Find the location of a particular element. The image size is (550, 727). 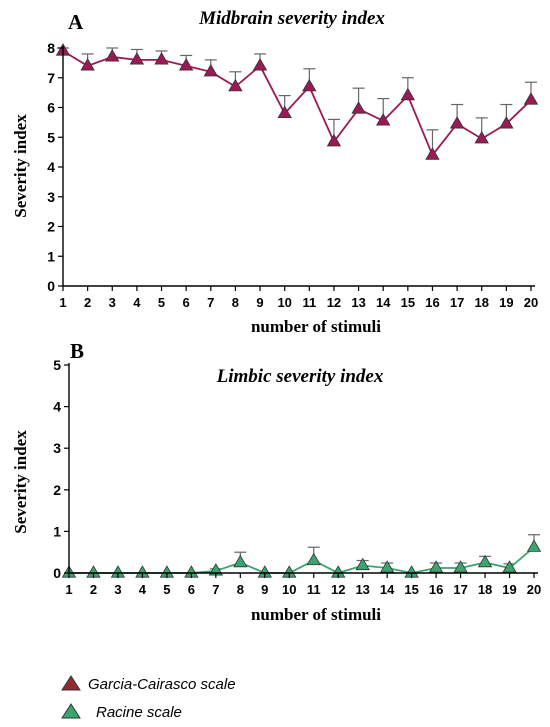

a-series-line is located at coordinates (297, 103).